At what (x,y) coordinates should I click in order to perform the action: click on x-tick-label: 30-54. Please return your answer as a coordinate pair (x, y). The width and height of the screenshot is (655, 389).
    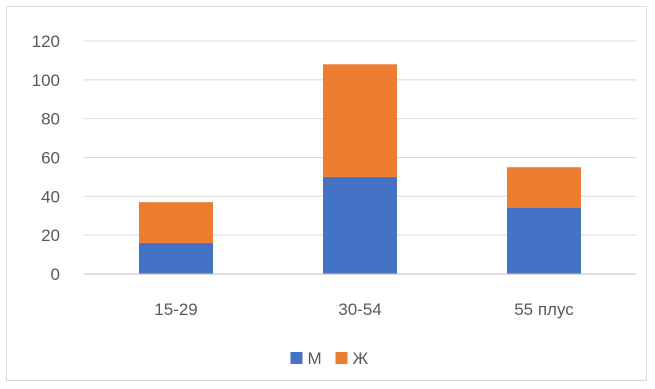
    Looking at the image, I should click on (359, 309).